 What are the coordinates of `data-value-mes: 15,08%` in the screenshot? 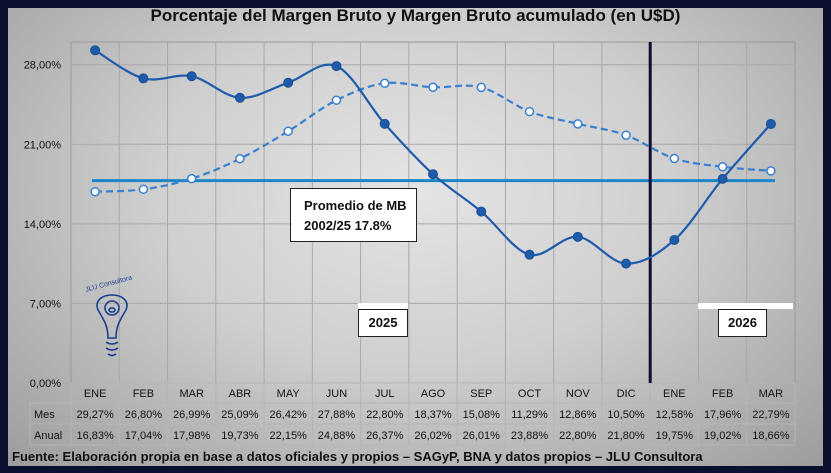 It's located at (482, 415).